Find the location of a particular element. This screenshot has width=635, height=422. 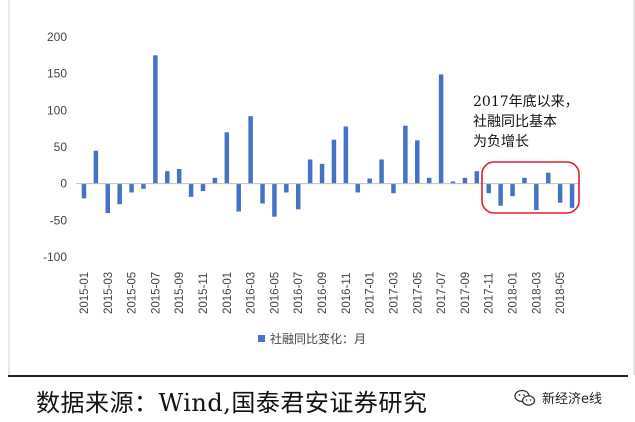

legend-label: 社融同比变化：月 is located at coordinates (318, 339).